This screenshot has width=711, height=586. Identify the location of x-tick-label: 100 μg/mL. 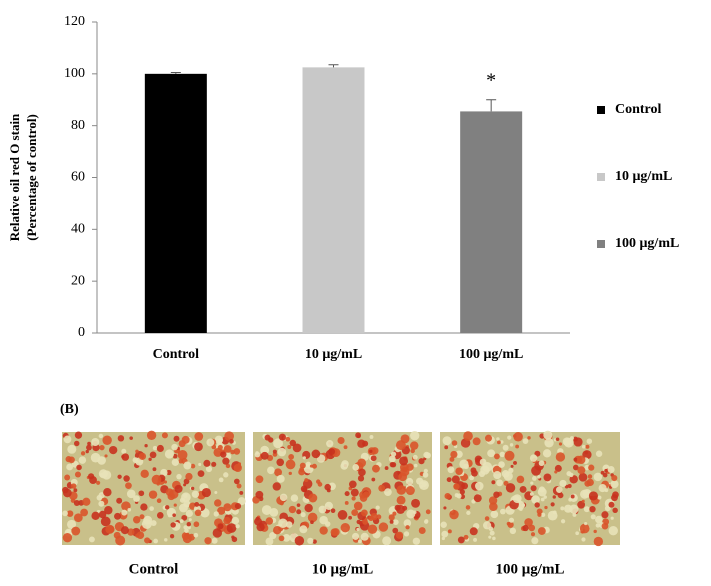
(491, 354).